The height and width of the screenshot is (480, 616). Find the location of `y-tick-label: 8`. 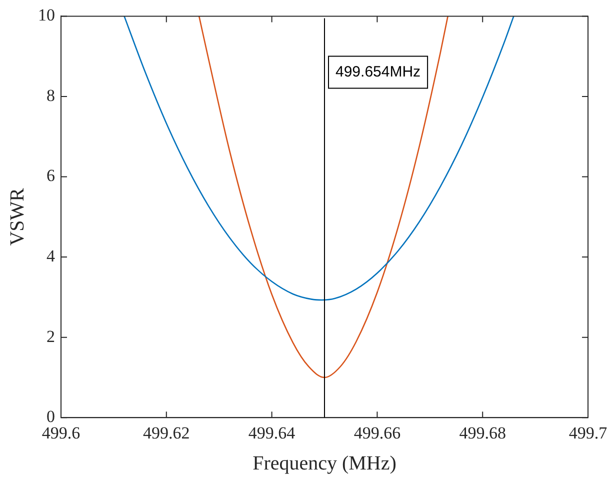

y-tick-label: 8 is located at coordinates (50, 95).